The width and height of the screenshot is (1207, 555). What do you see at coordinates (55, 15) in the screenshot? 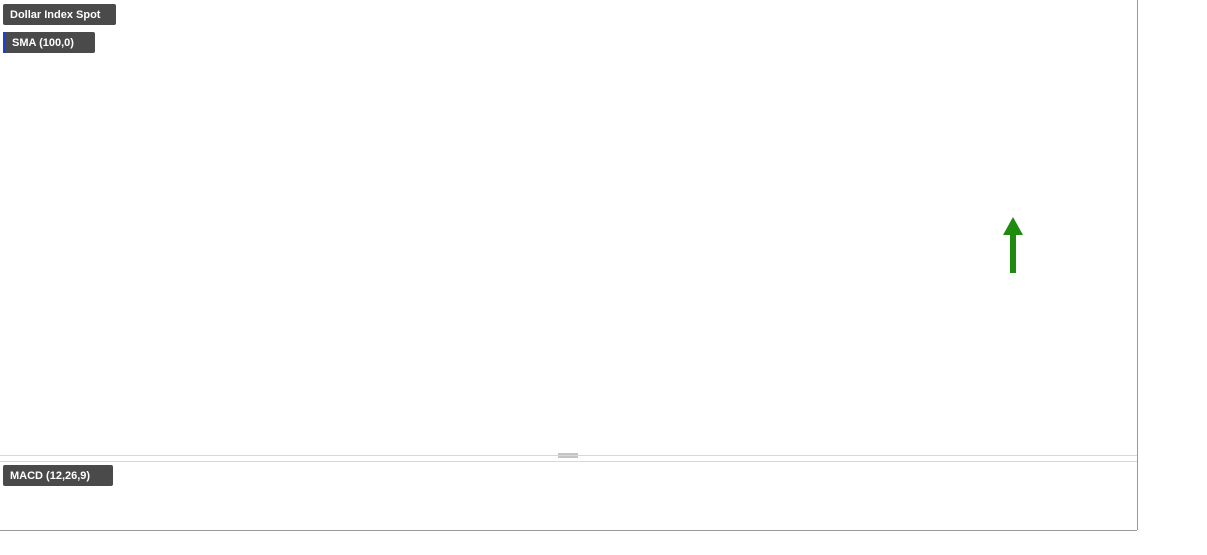
I see `legend-title: Dollar Index Spot` at bounding box center [55, 15].